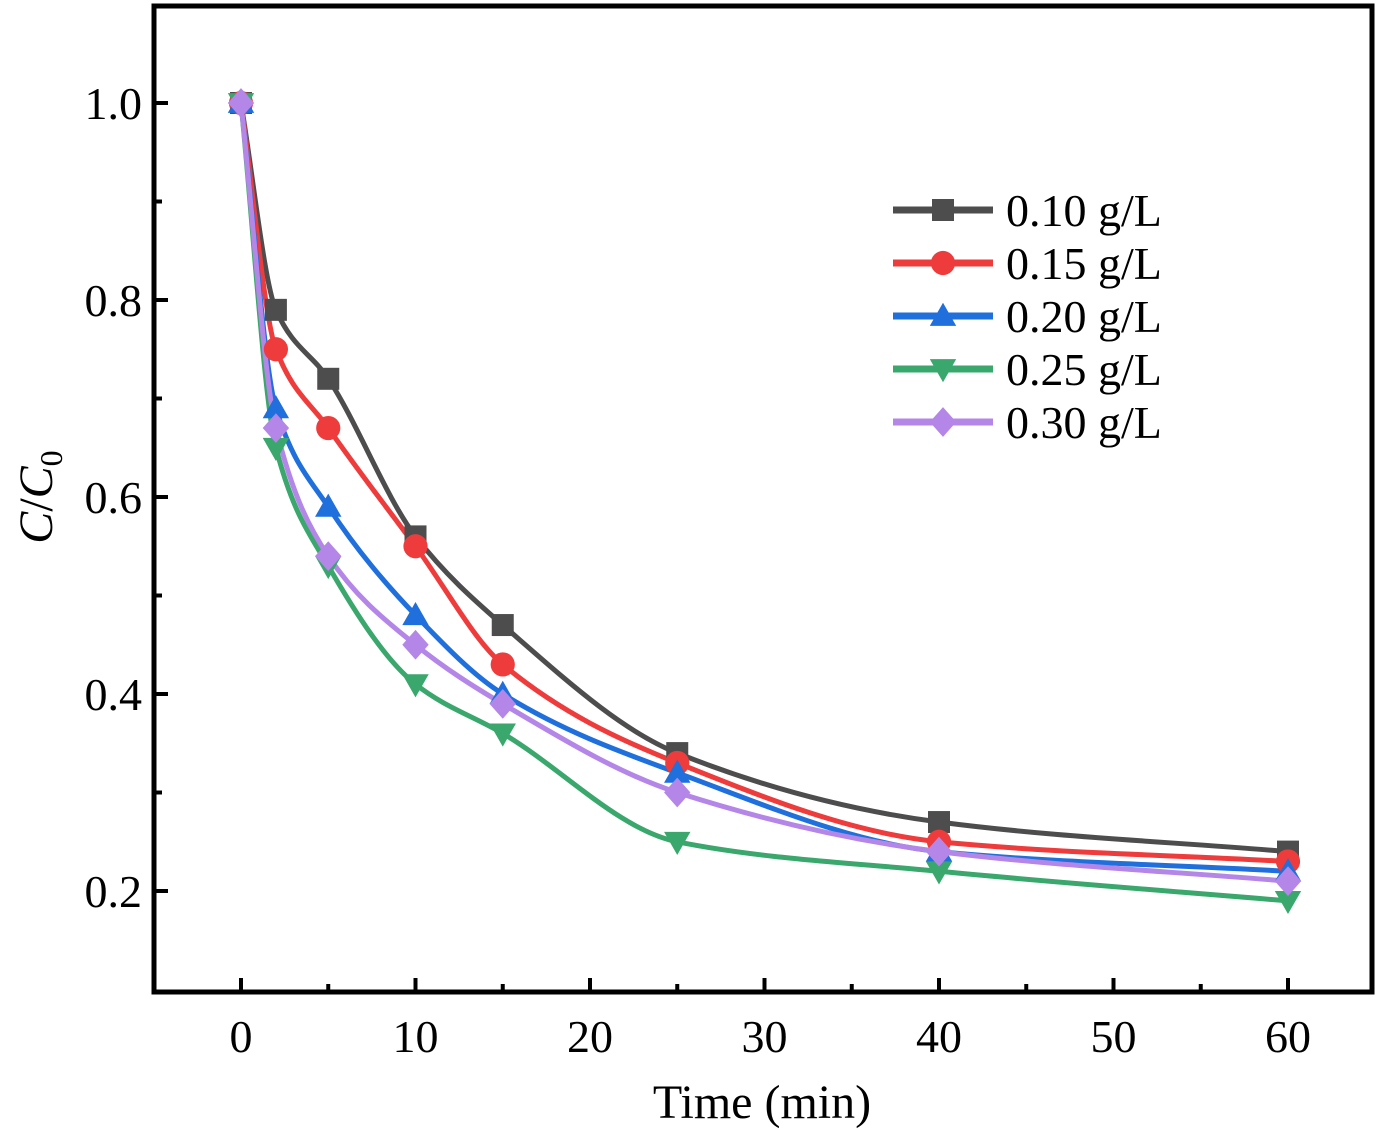 The height and width of the screenshot is (1142, 1388). Describe the element at coordinates (1084, 369) in the screenshot. I see `legend-label-4: 0.25 g/L` at that location.